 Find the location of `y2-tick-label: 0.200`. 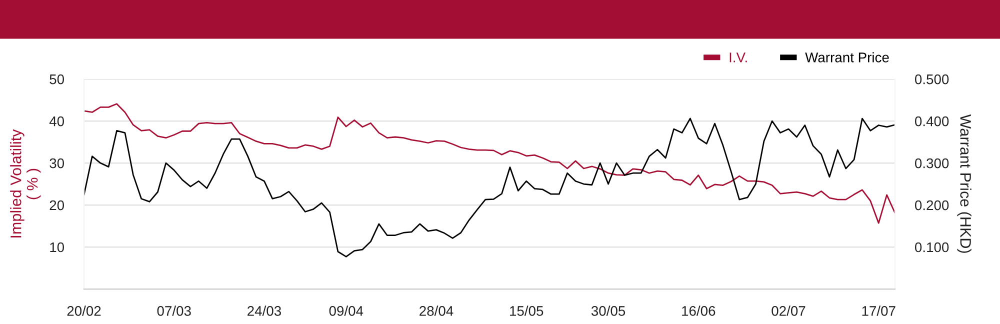

y2-tick-label: 0.200 is located at coordinates (931, 205).